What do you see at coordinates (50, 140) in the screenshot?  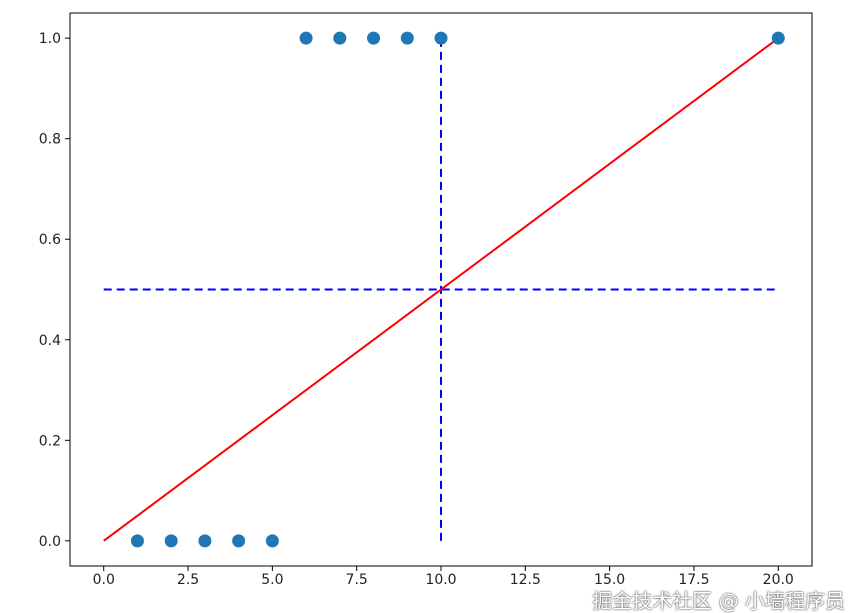 I see `y-tick-label: 0.8` at bounding box center [50, 140].